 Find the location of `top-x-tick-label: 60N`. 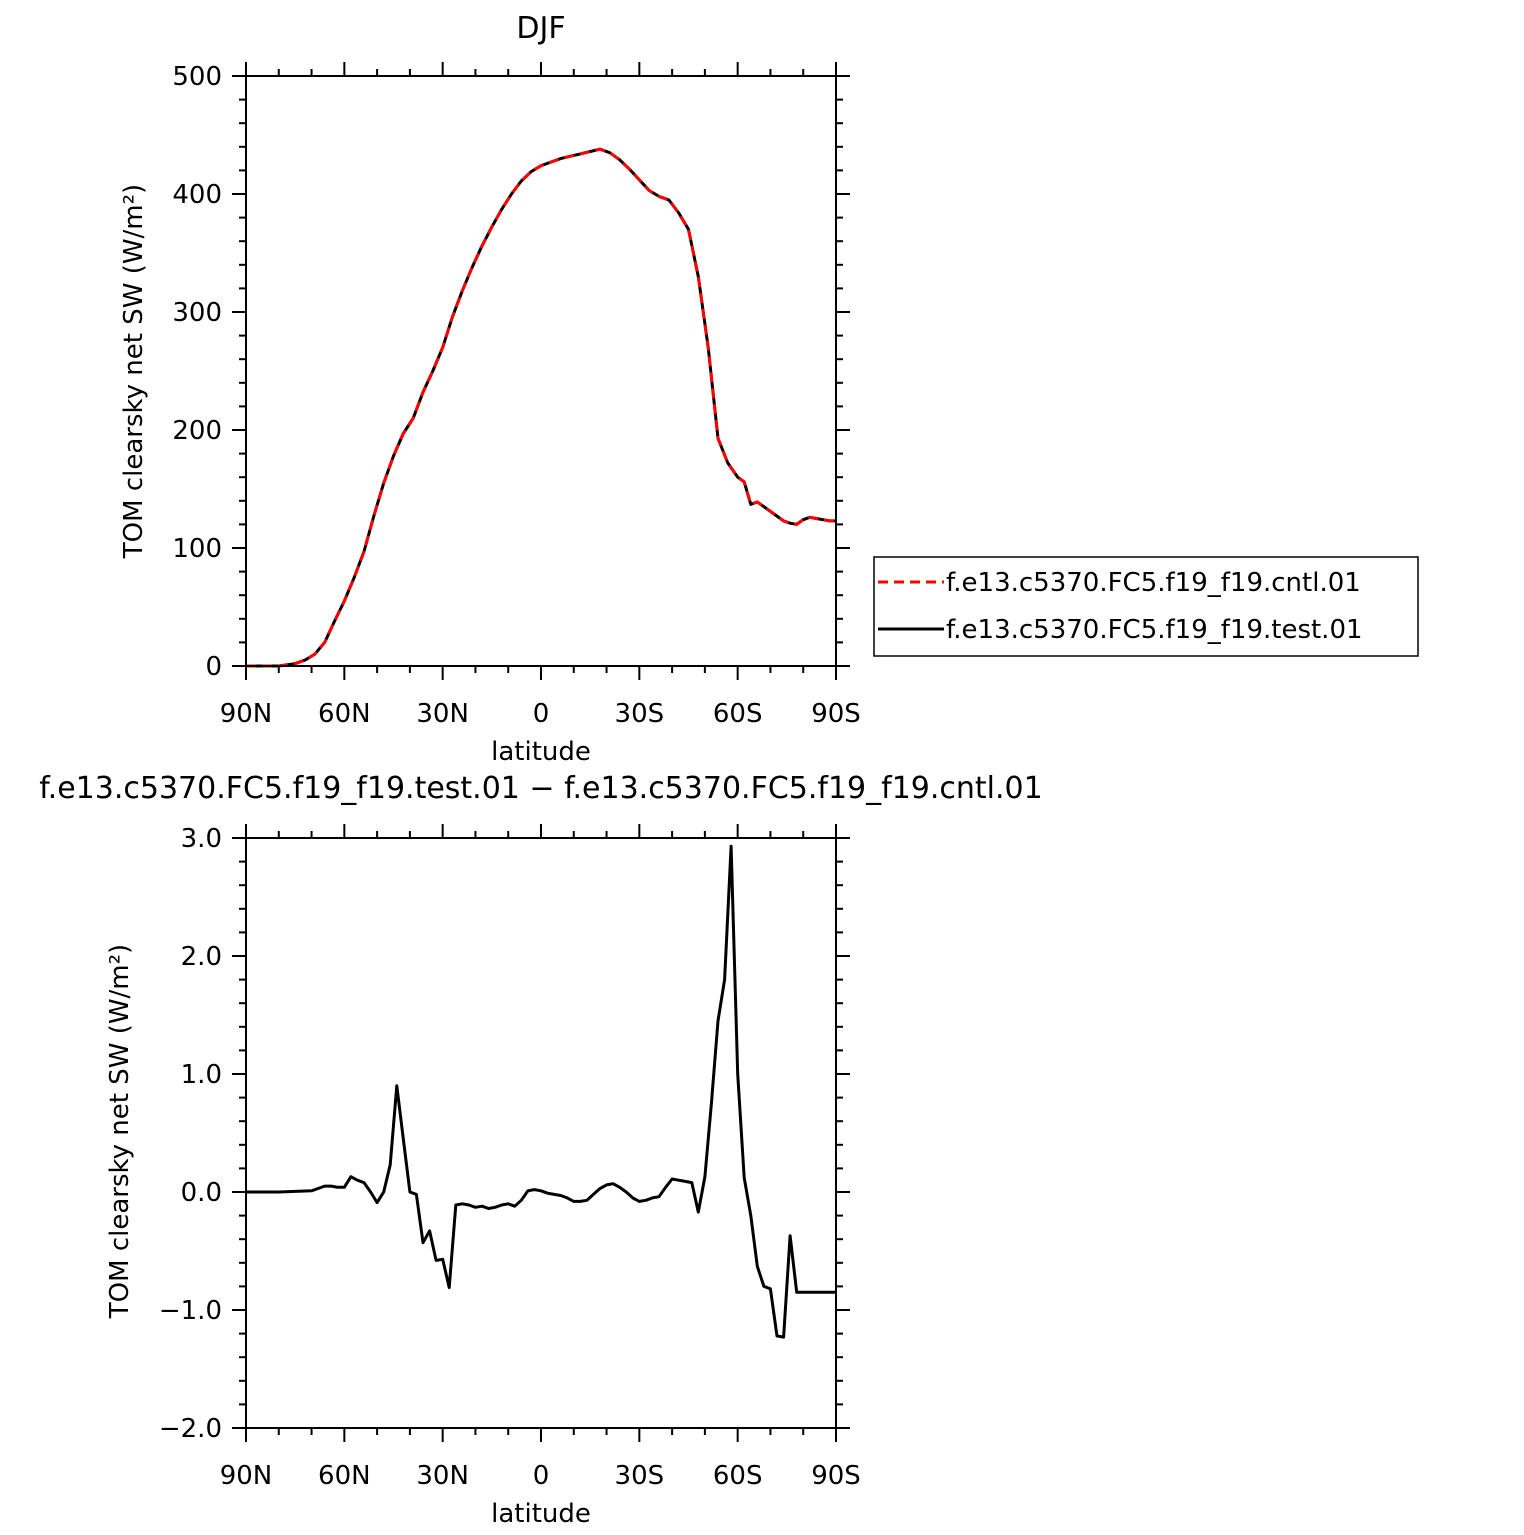

top-x-tick-label: 60N is located at coordinates (344, 714).